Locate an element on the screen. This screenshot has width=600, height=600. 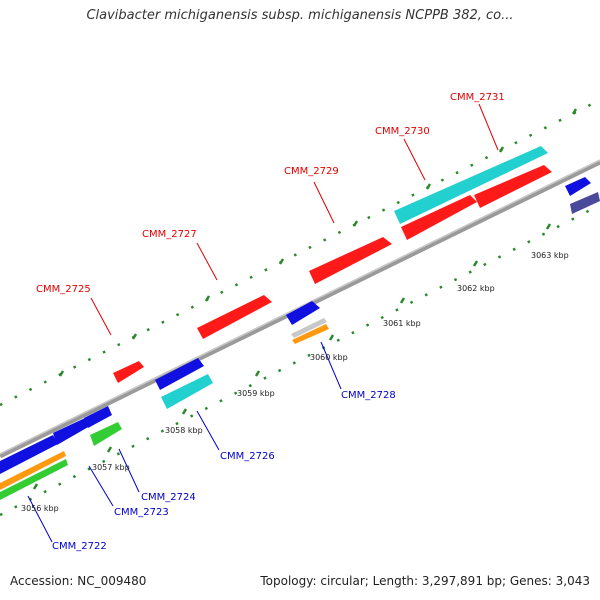
gene-label: CMM_2726 is located at coordinates (247, 456).